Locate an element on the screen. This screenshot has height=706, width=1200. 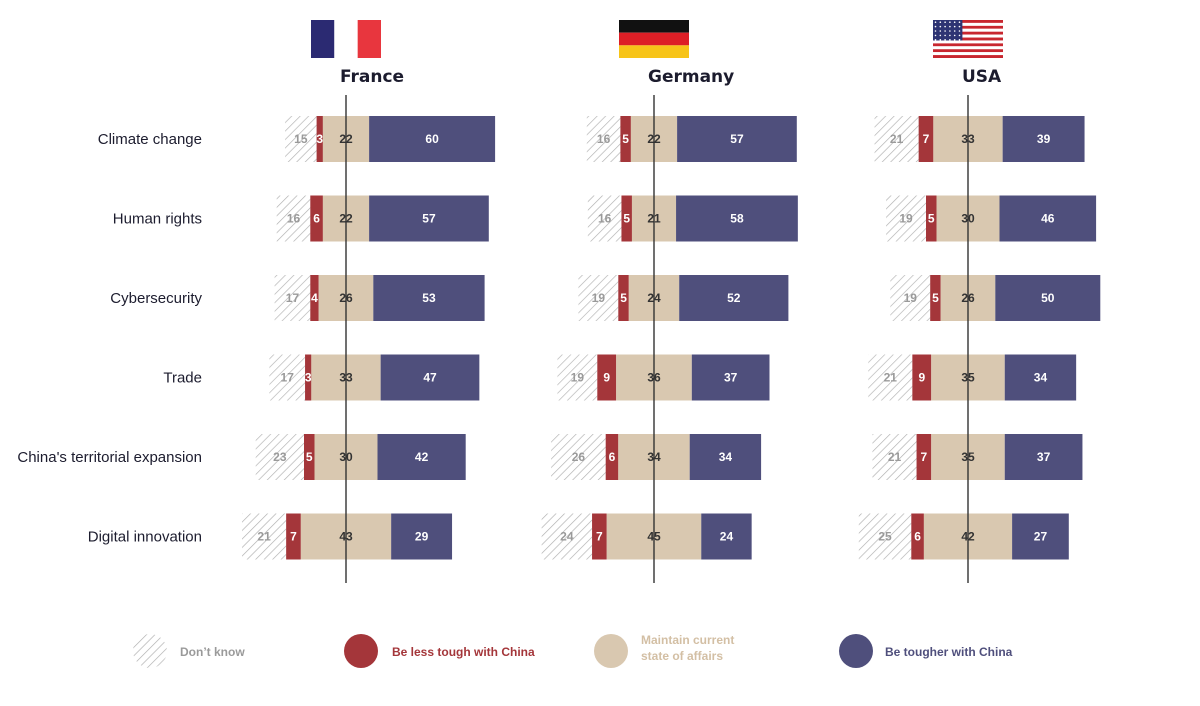
data-label: 4 is located at coordinates (314, 298).